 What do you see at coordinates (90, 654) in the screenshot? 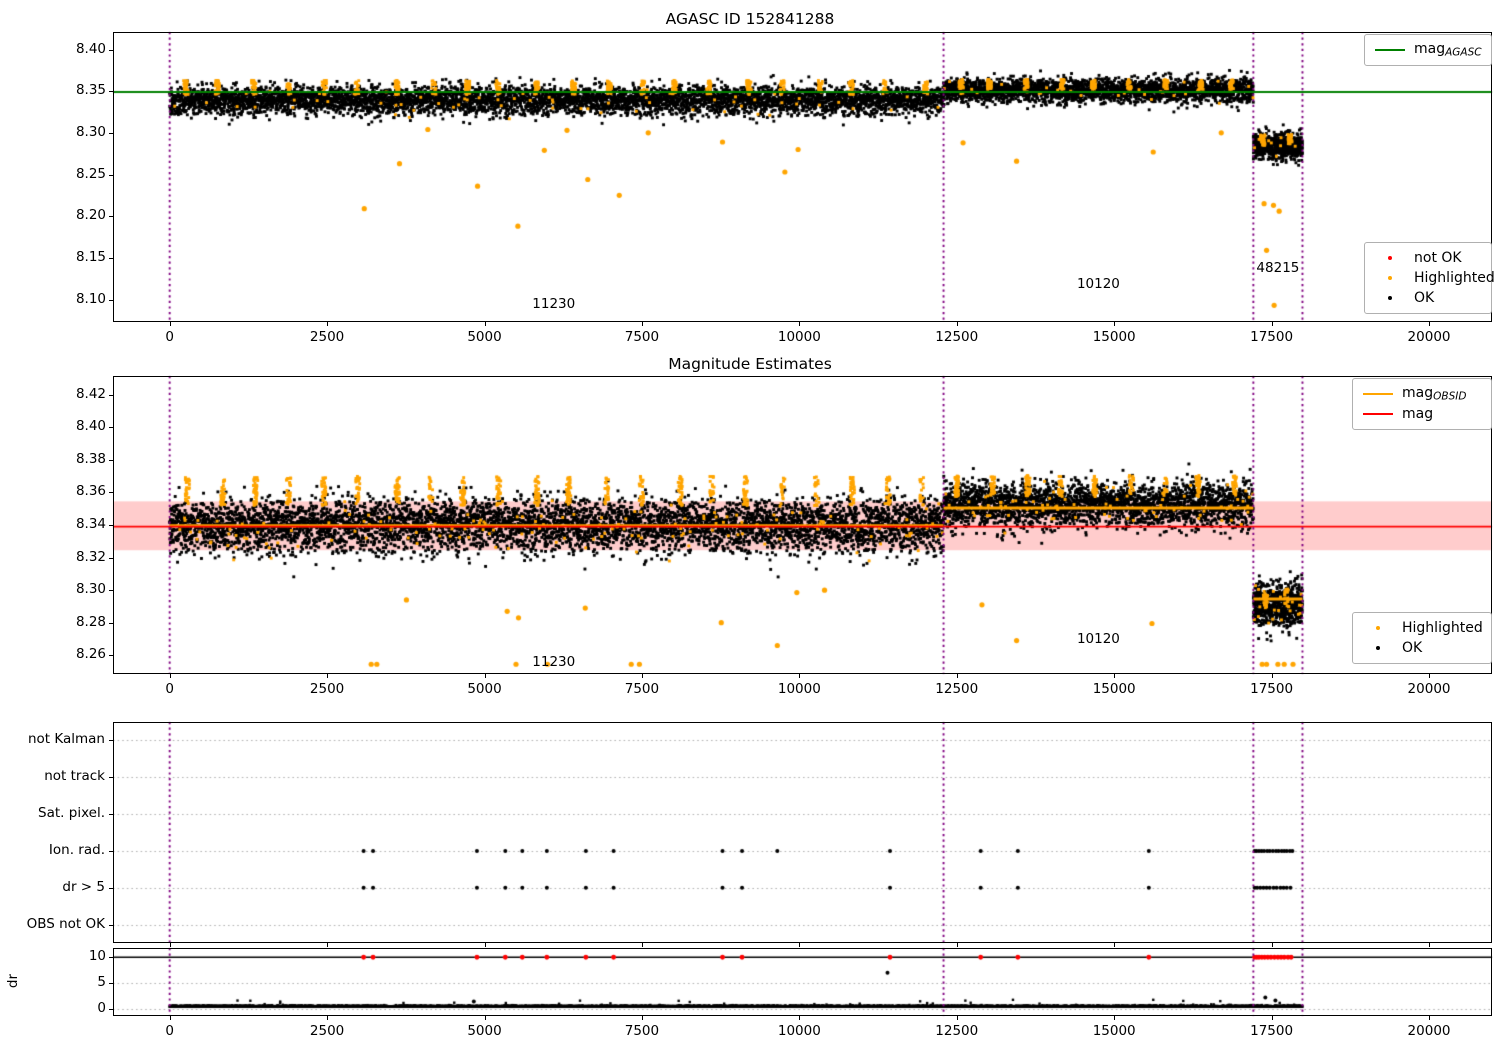
I see `y-tick-label: 8.26` at bounding box center [90, 654].